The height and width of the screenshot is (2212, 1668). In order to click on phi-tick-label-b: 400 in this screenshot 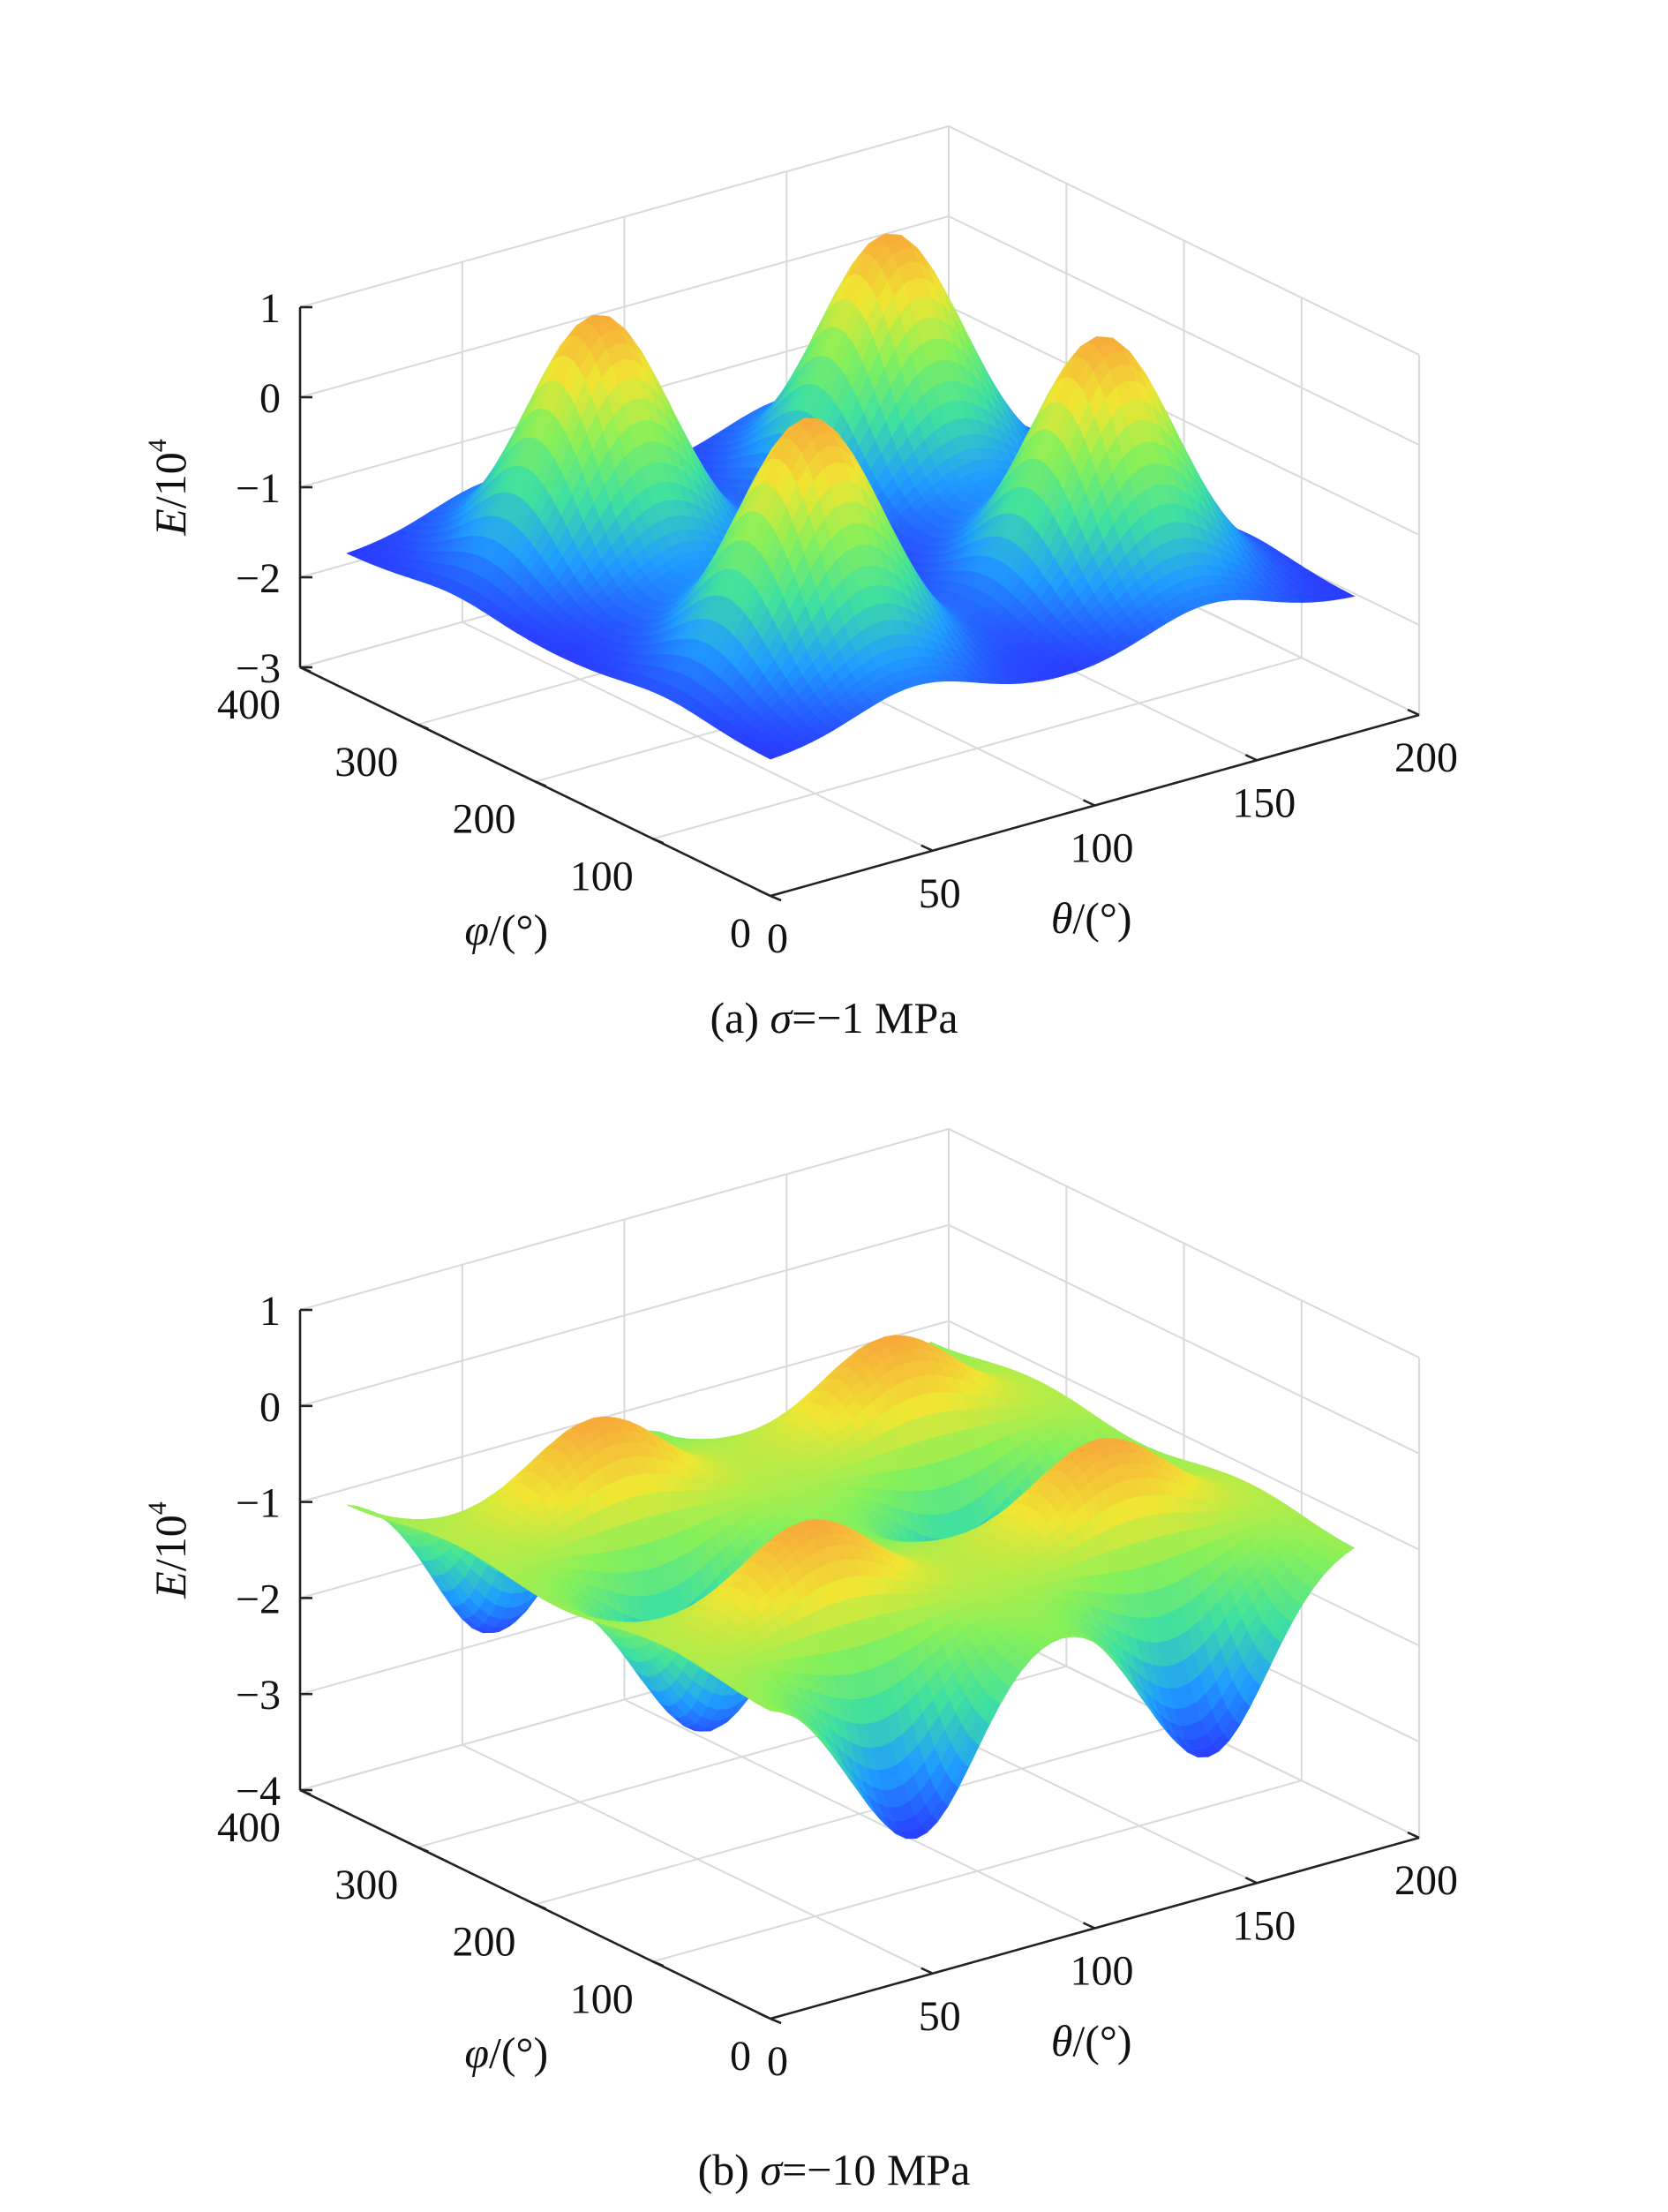, I will do `click(249, 1827)`.